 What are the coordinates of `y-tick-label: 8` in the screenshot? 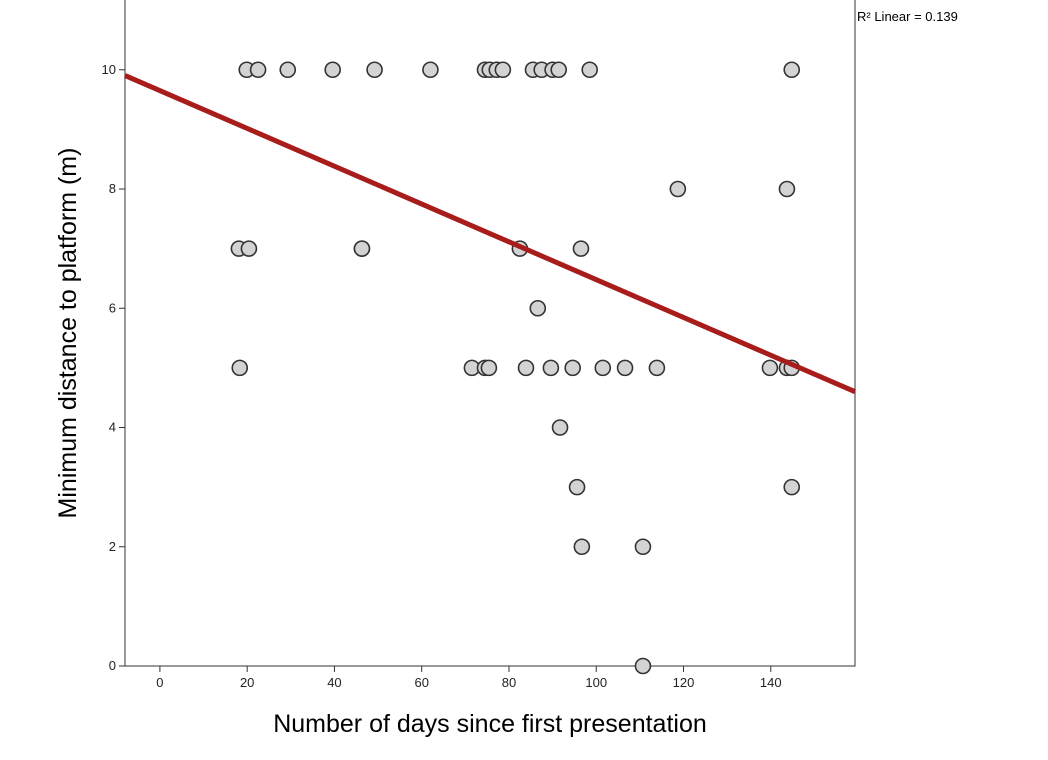 It's located at (112, 188).